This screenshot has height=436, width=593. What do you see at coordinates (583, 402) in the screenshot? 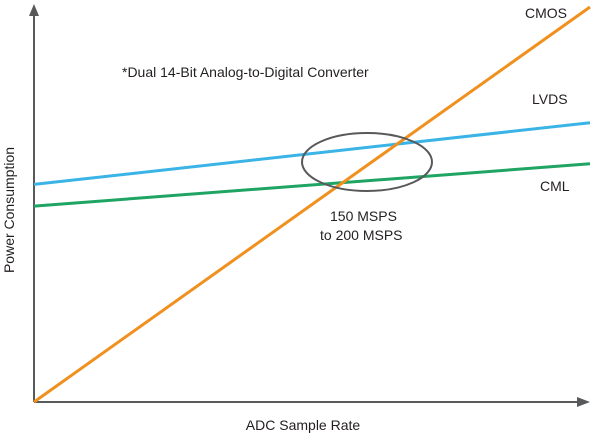
I see `x-axis-arrow-icon` at bounding box center [583, 402].